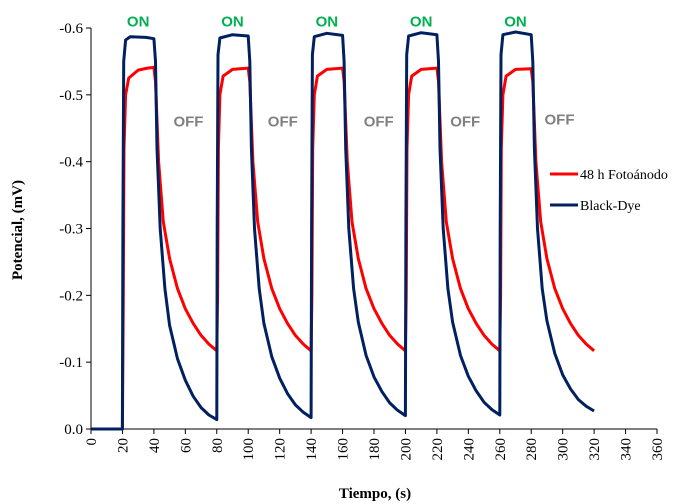 This screenshot has width=698, height=504. What do you see at coordinates (469, 449) in the screenshot?
I see `x-tick-label: 240` at bounding box center [469, 449].